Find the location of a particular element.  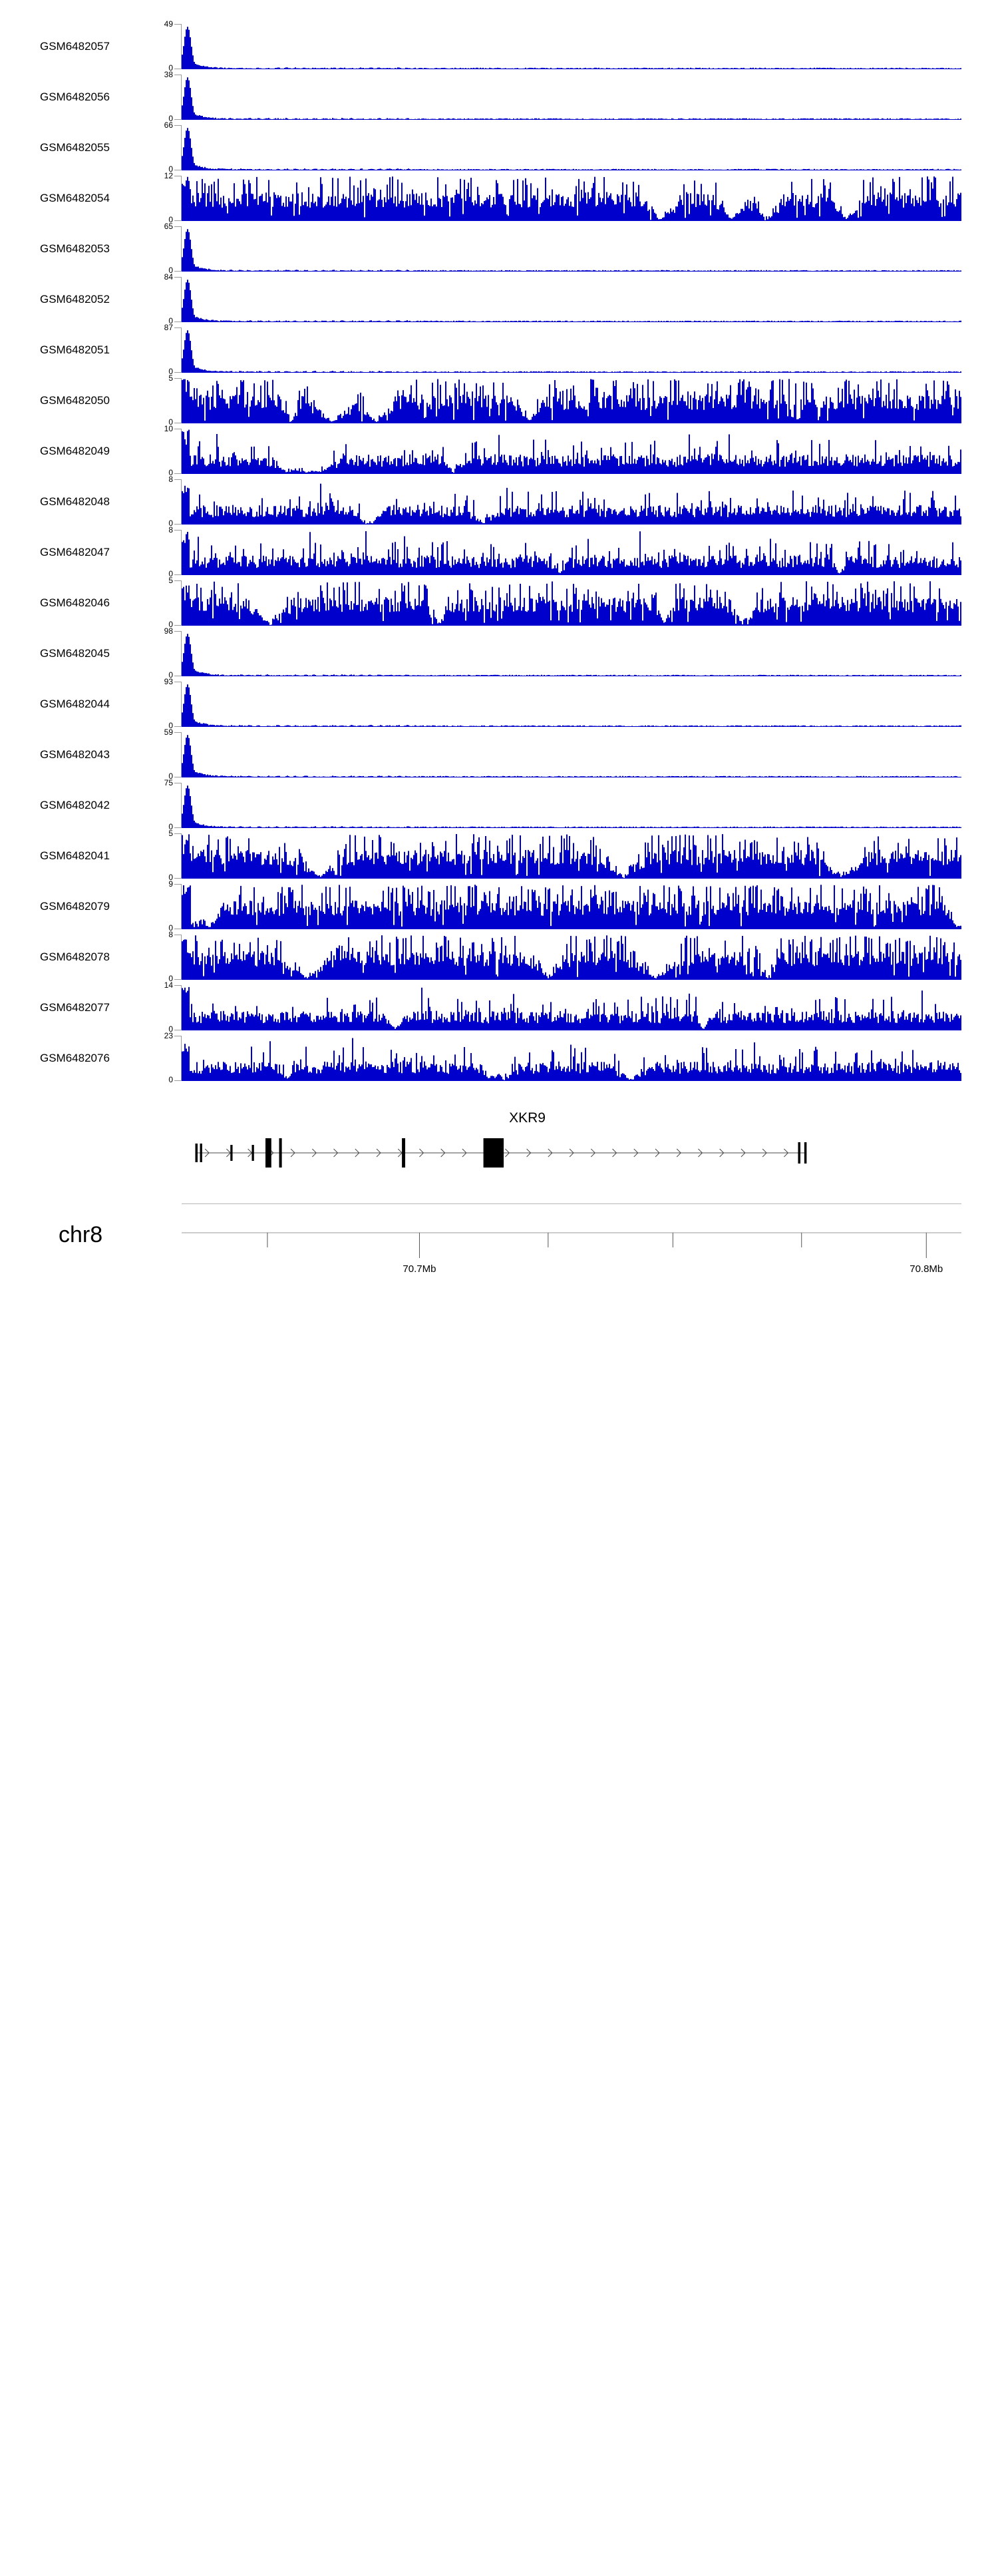

coverage-track: GSM6482049 10 0 is located at coordinates (499, 451).